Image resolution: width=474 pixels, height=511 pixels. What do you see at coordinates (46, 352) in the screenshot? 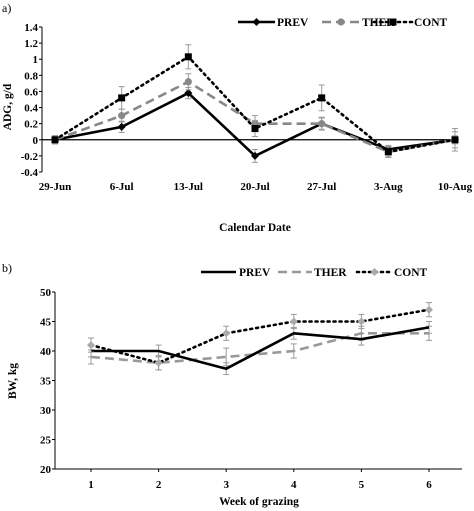
I see `y-tick-label: 40` at bounding box center [46, 352].